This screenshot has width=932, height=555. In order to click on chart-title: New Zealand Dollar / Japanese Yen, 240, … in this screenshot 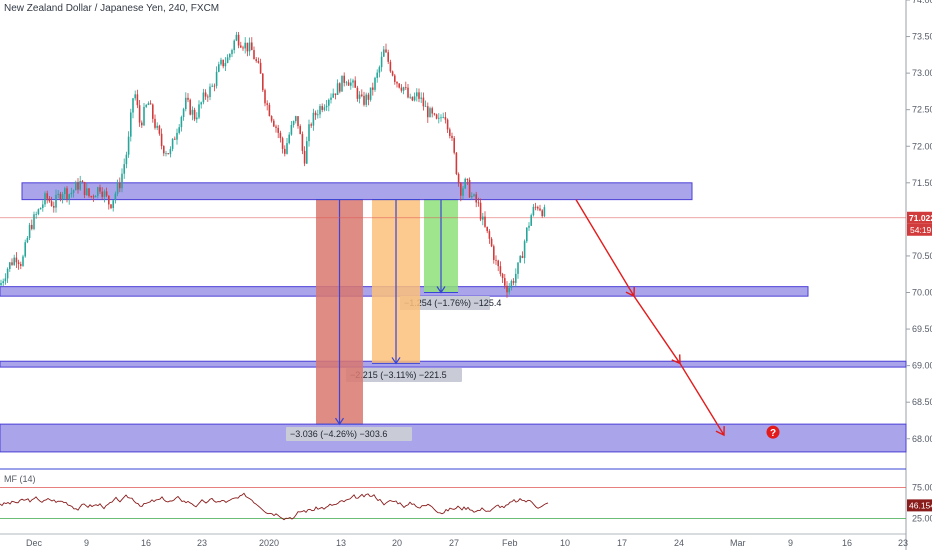, I will do `click(112, 8)`.